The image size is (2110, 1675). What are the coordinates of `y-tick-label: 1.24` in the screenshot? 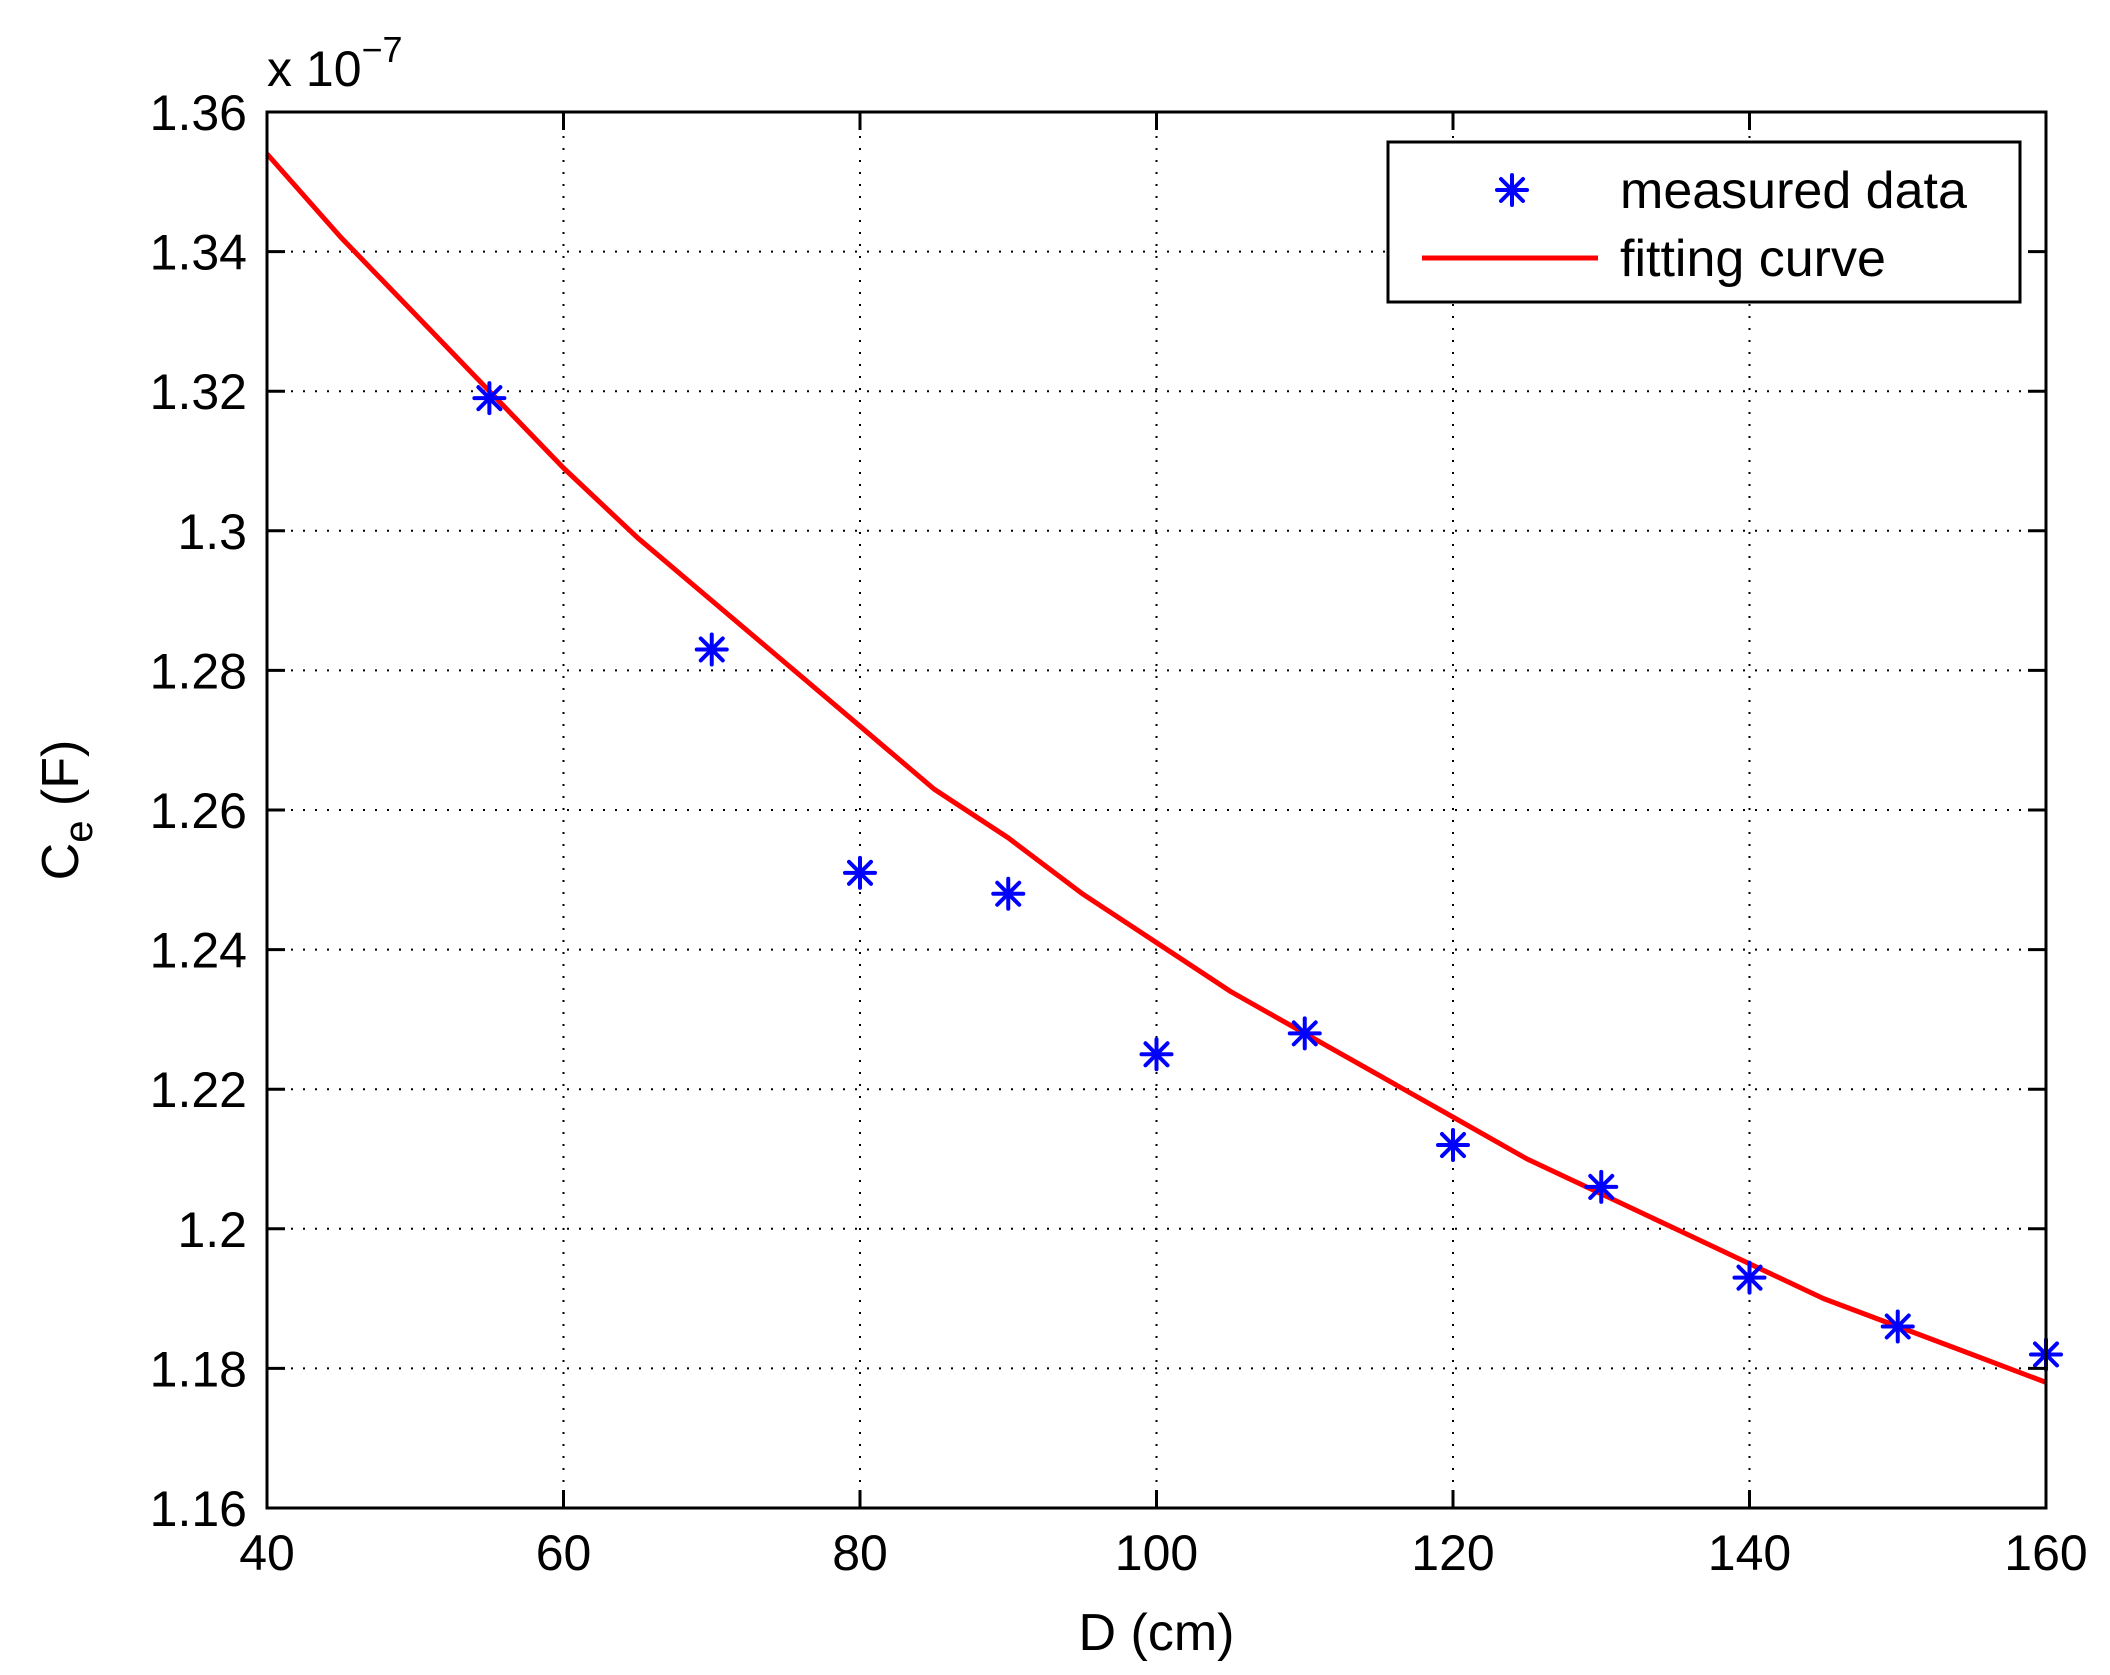 It's located at (198, 951).